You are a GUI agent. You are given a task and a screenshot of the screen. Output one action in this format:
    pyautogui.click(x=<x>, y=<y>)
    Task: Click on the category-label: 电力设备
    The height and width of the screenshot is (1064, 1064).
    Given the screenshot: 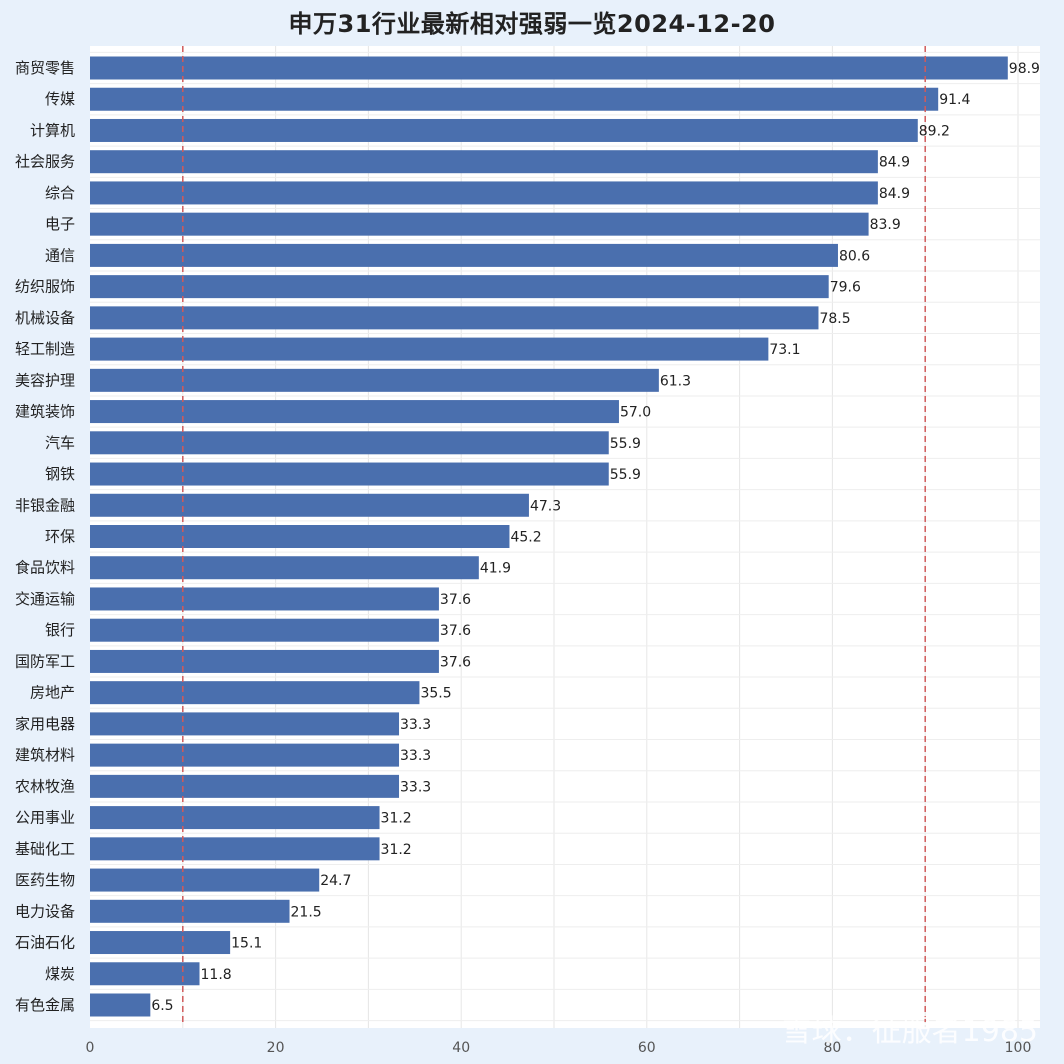 What is the action you would take?
    pyautogui.click(x=45, y=911)
    